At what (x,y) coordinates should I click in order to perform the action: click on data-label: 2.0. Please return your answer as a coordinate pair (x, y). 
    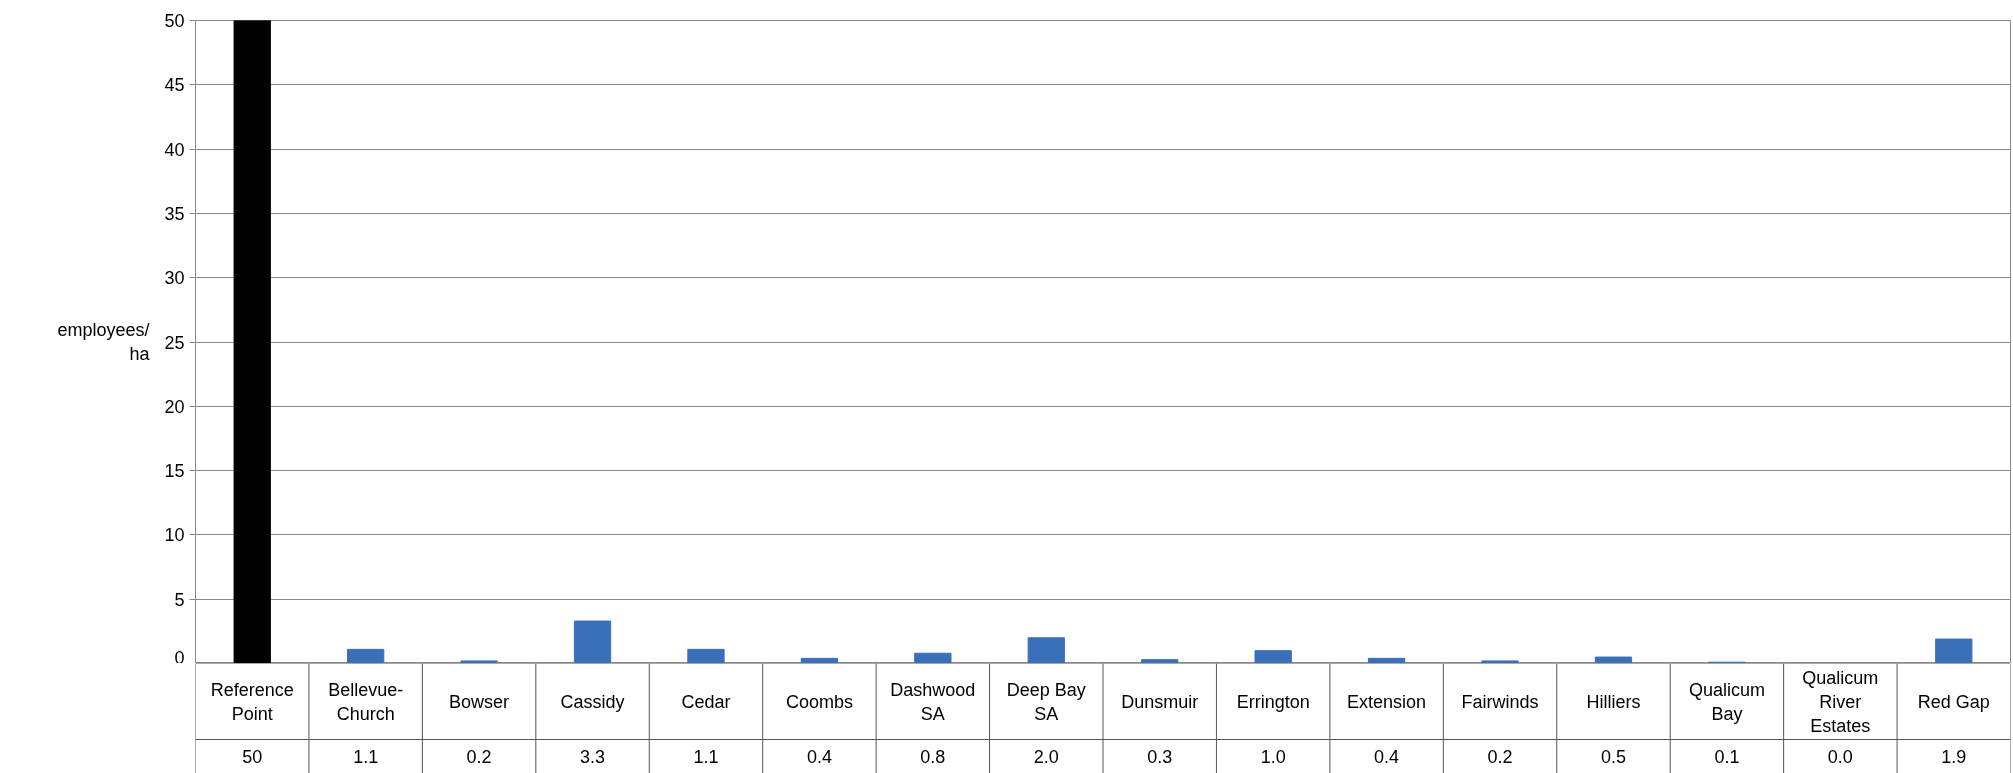
    Looking at the image, I should click on (1046, 757).